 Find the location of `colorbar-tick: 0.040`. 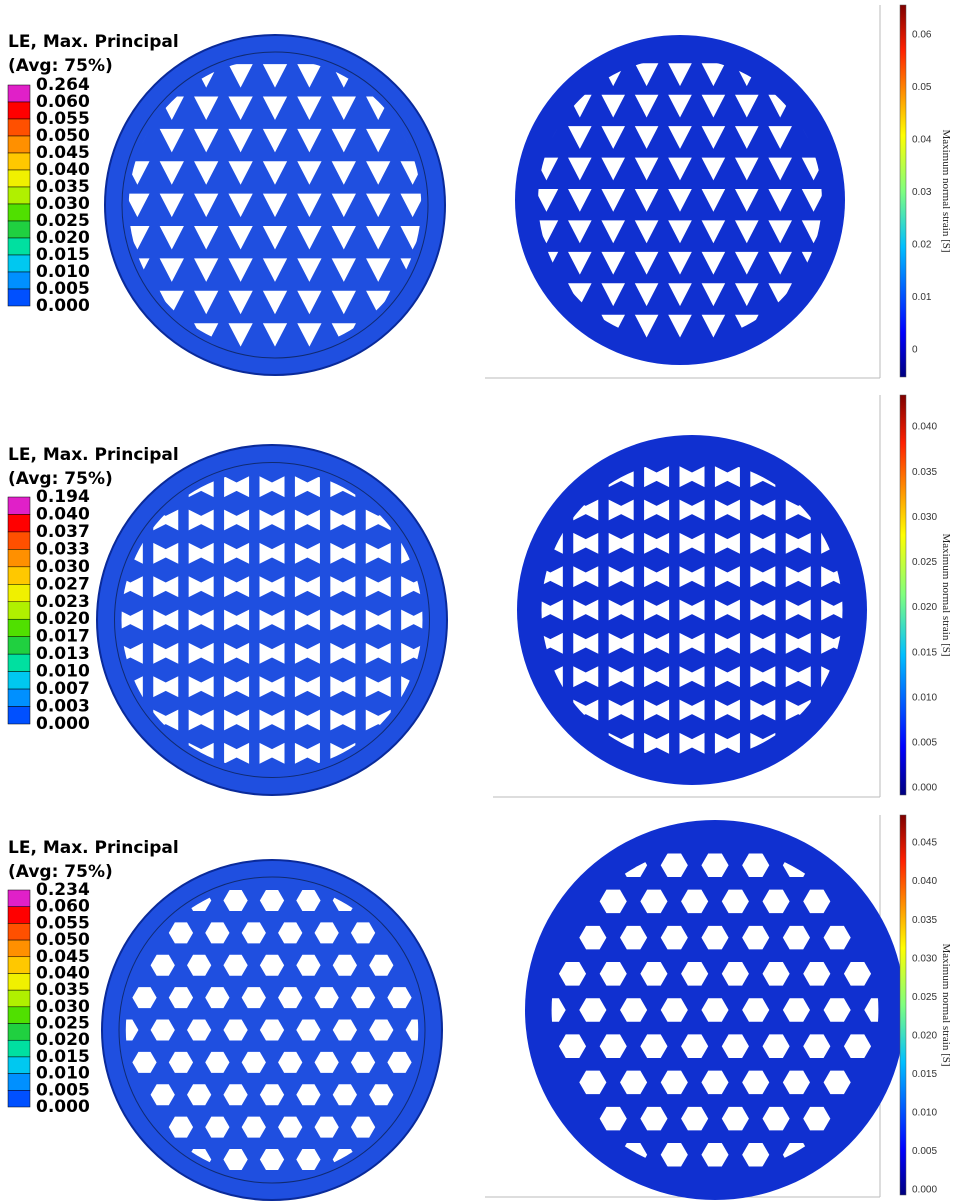

colorbar-tick: 0.040 is located at coordinates (924, 881).